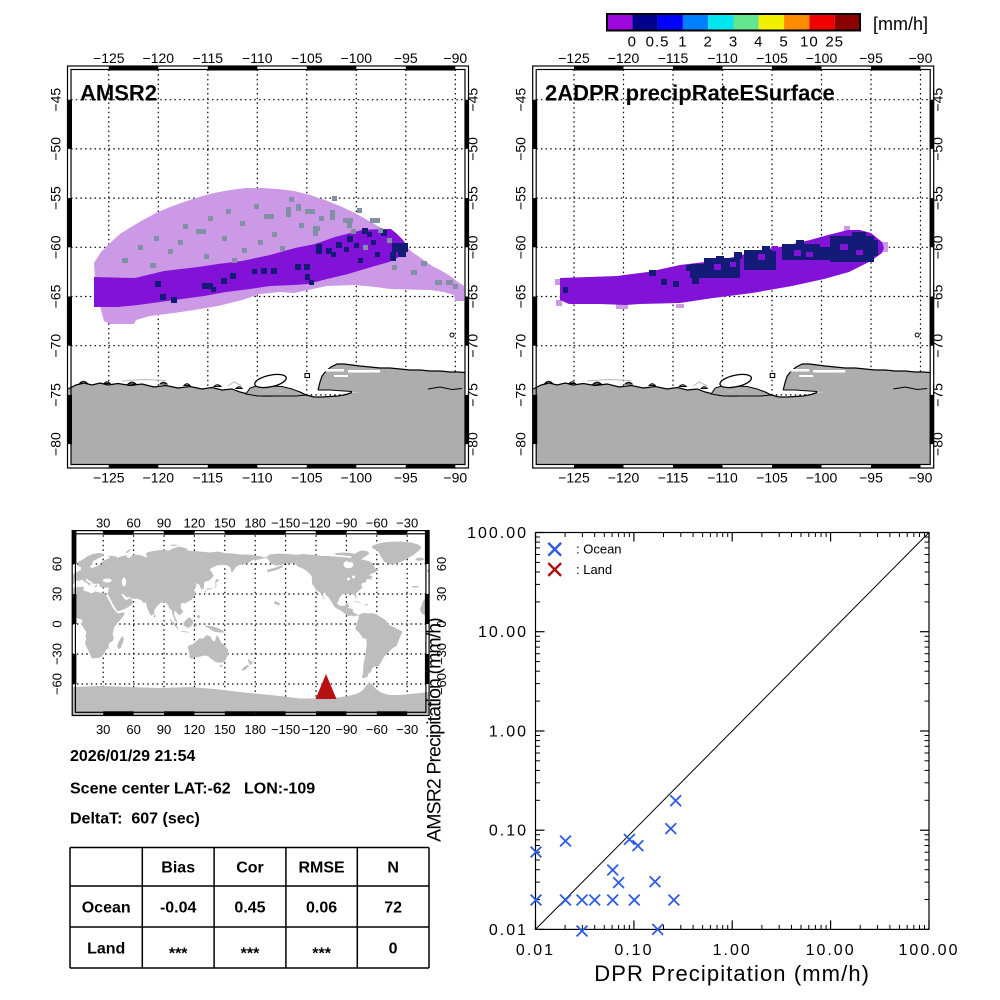 Image resolution: width=1000 pixels, height=1000 pixels. What do you see at coordinates (783, 42) in the screenshot?
I see `svg-text: 5` at bounding box center [783, 42].